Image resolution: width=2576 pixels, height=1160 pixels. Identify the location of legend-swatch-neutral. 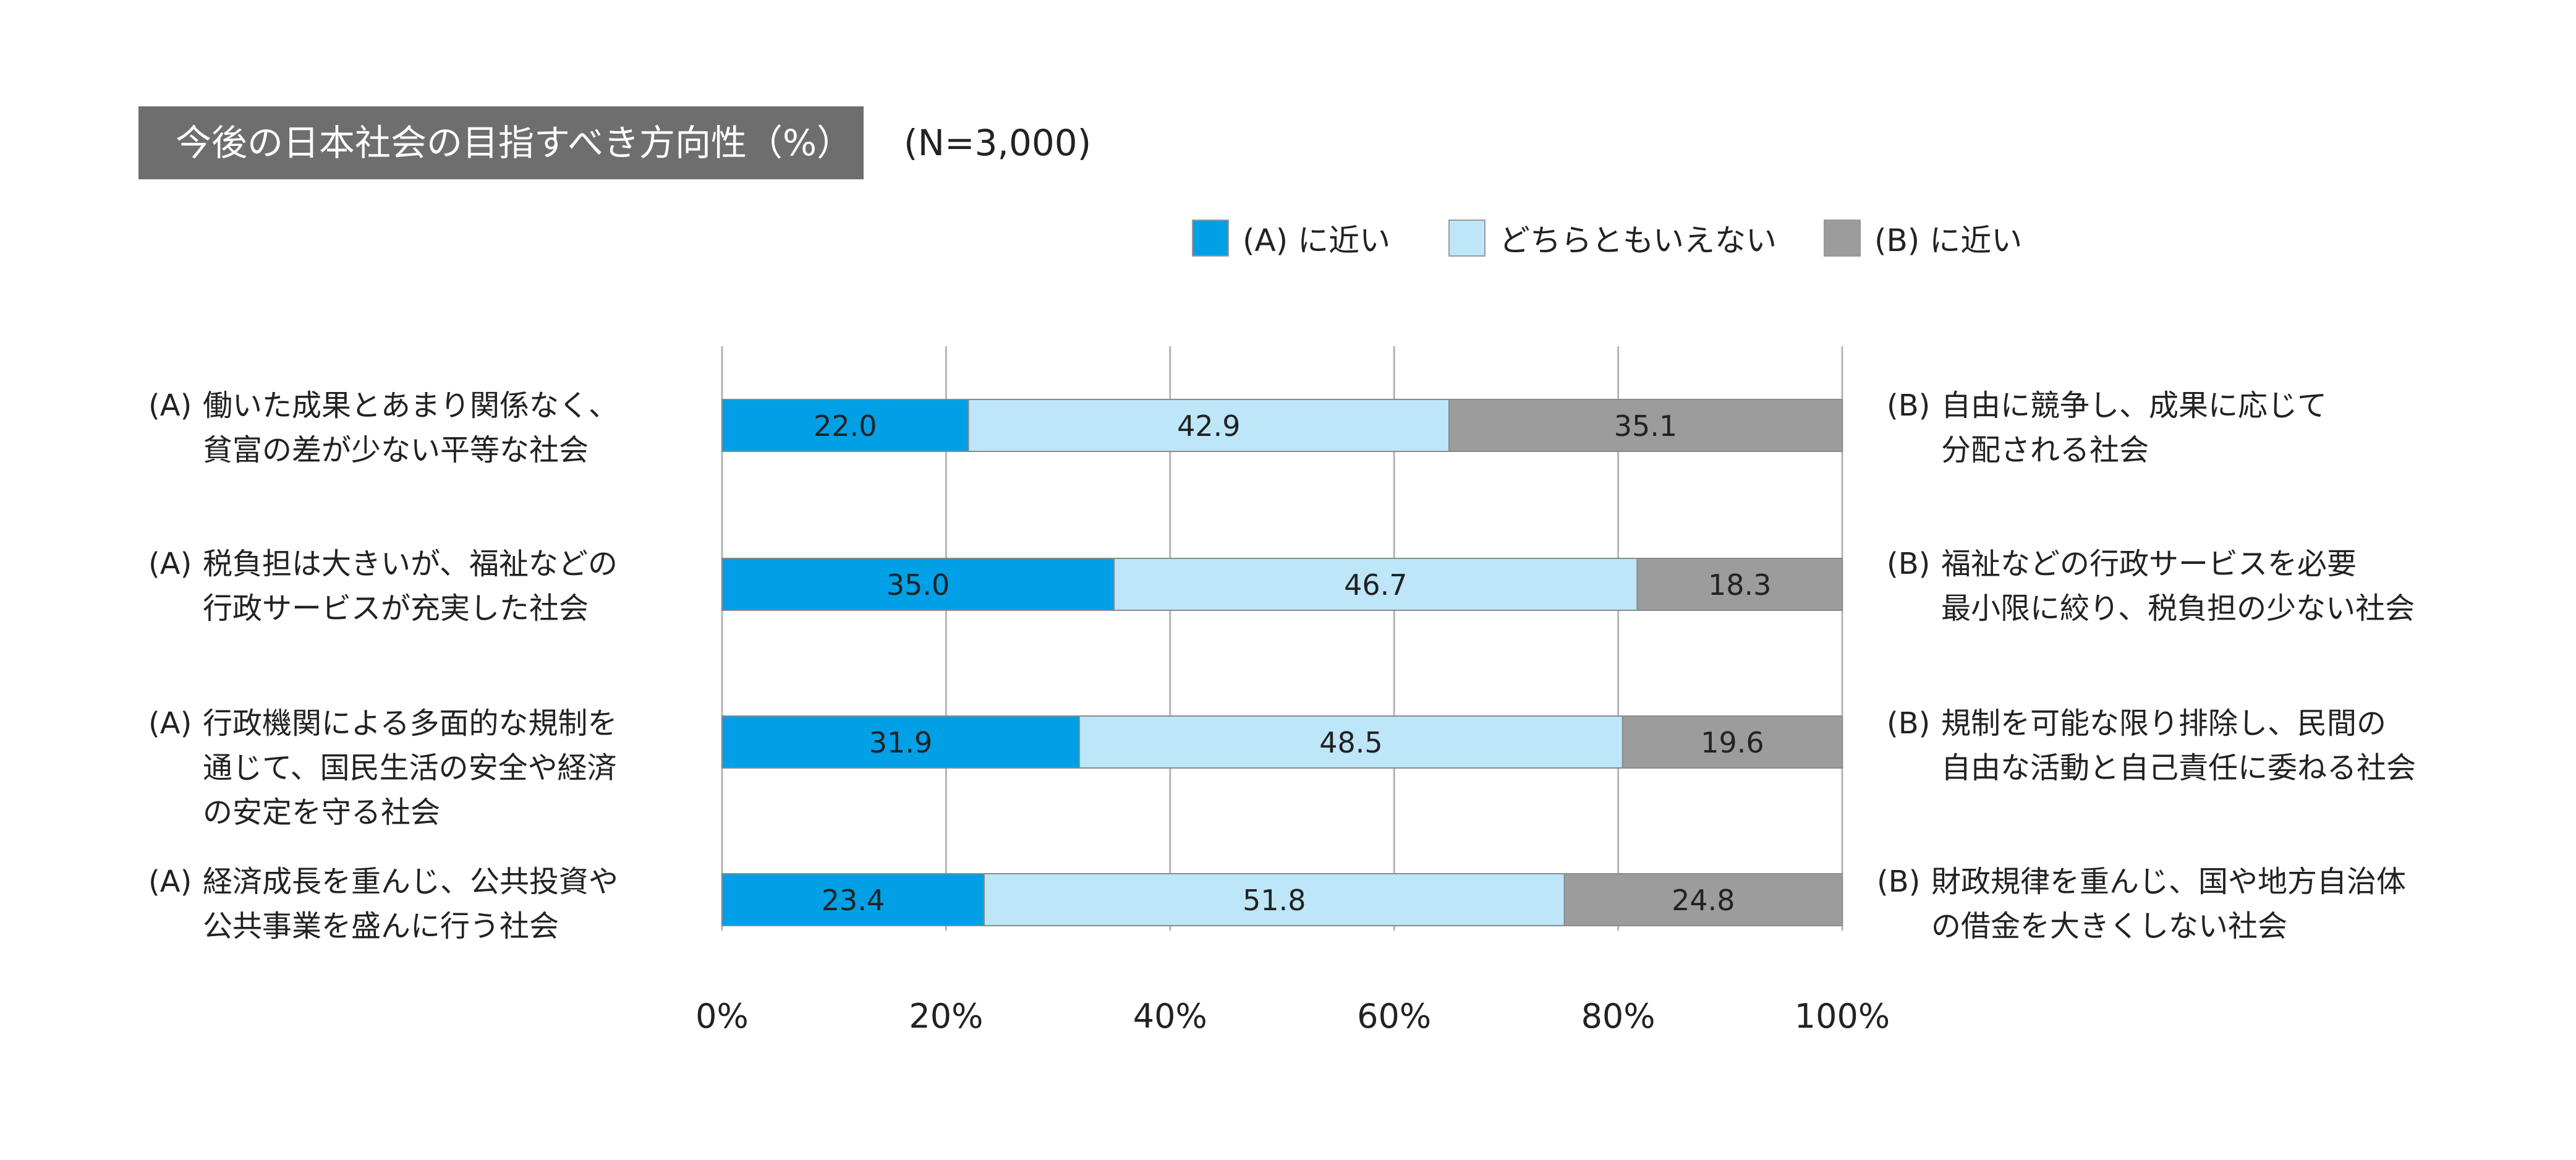
(1467, 238).